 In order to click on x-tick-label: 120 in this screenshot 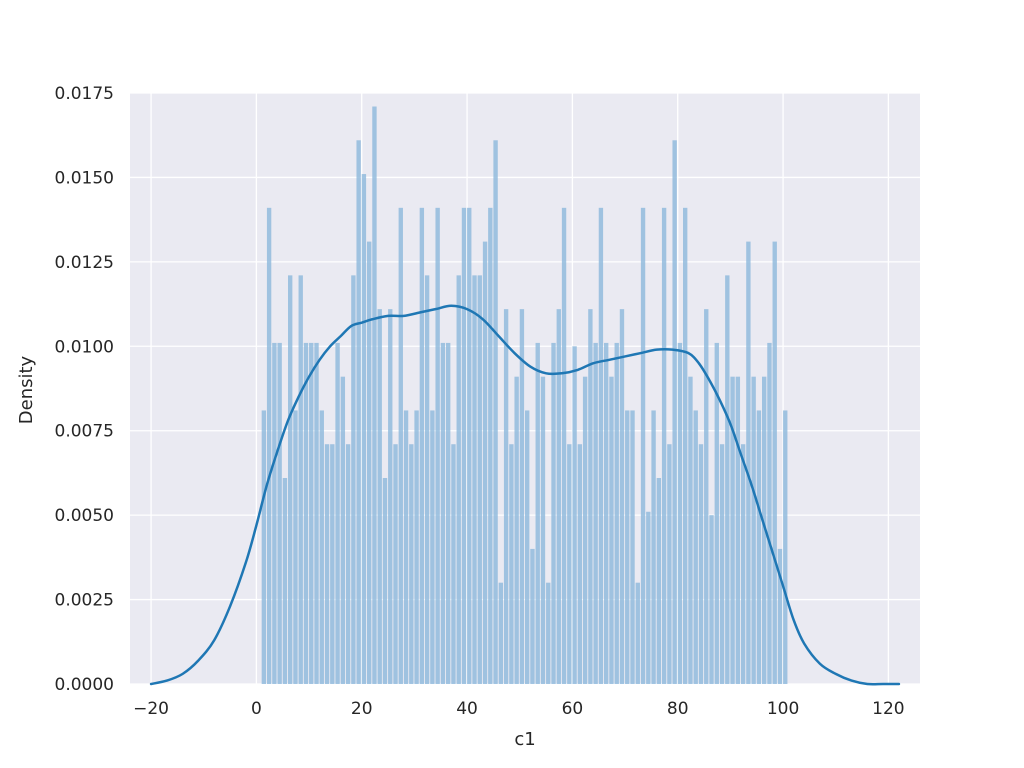, I will do `click(888, 709)`.